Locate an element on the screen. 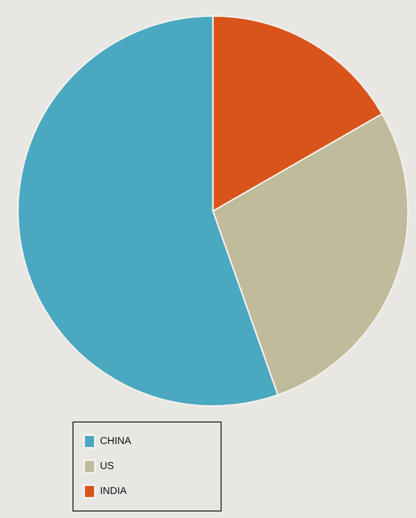  legend-label: CHINA is located at coordinates (116, 441).